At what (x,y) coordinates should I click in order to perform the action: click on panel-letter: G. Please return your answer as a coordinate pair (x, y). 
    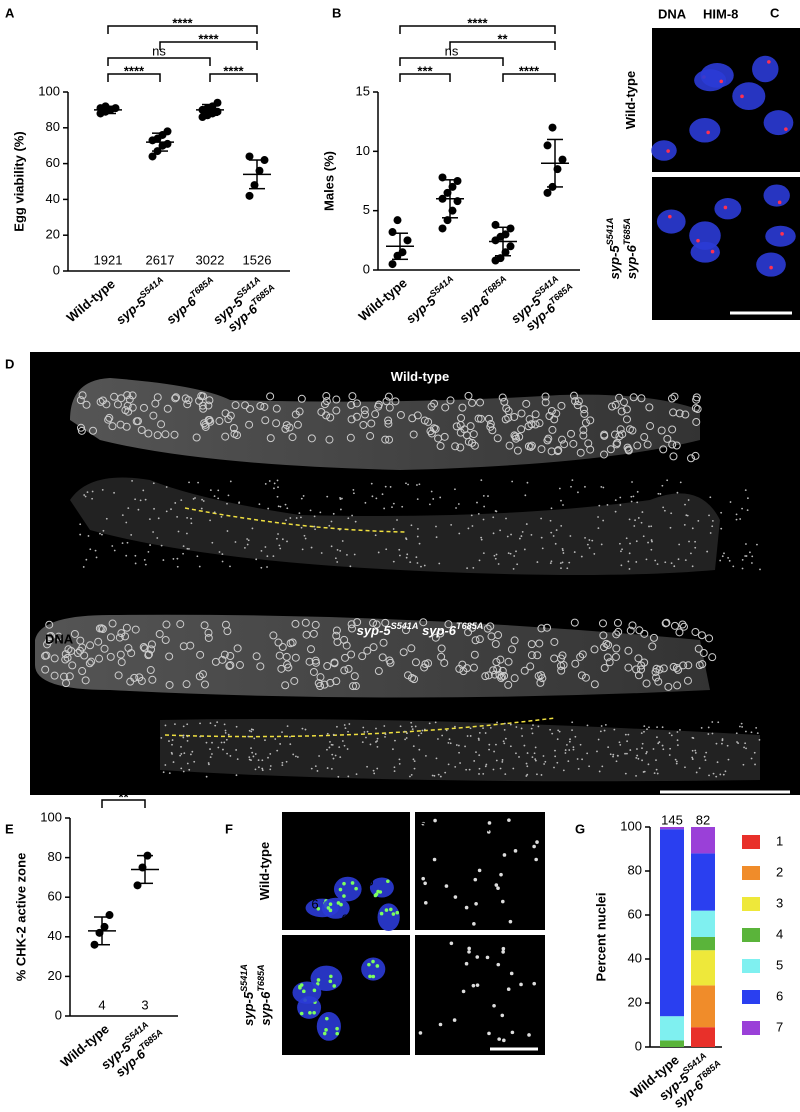
    Looking at the image, I should click on (580, 828).